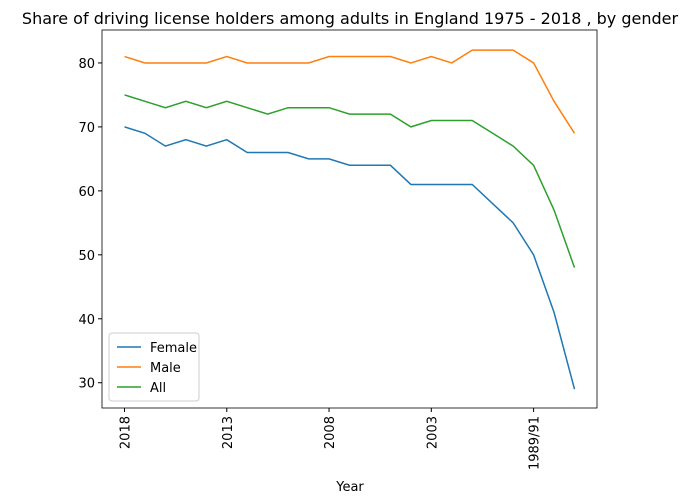 This screenshot has height=503, width=700. I want to click on legend: Female Male All, so click(154, 367).